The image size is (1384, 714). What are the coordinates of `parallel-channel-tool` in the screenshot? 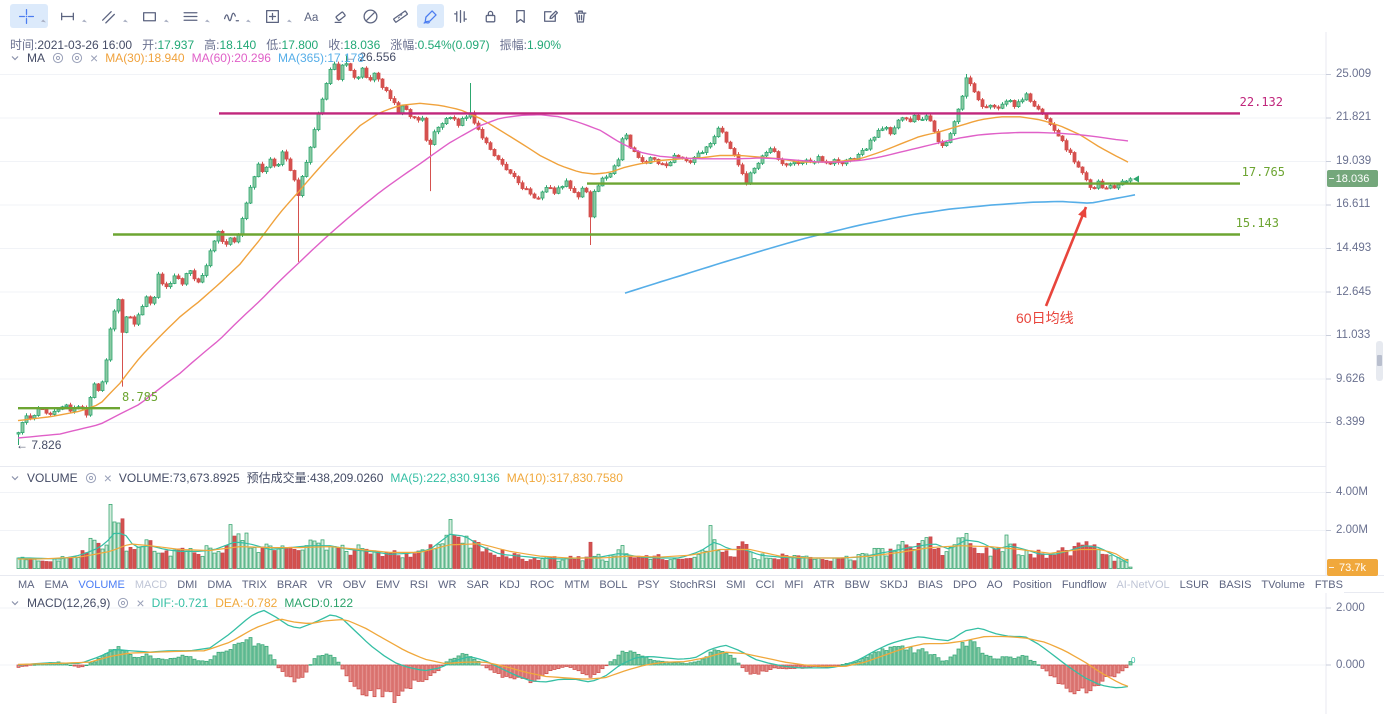 It's located at (111, 16).